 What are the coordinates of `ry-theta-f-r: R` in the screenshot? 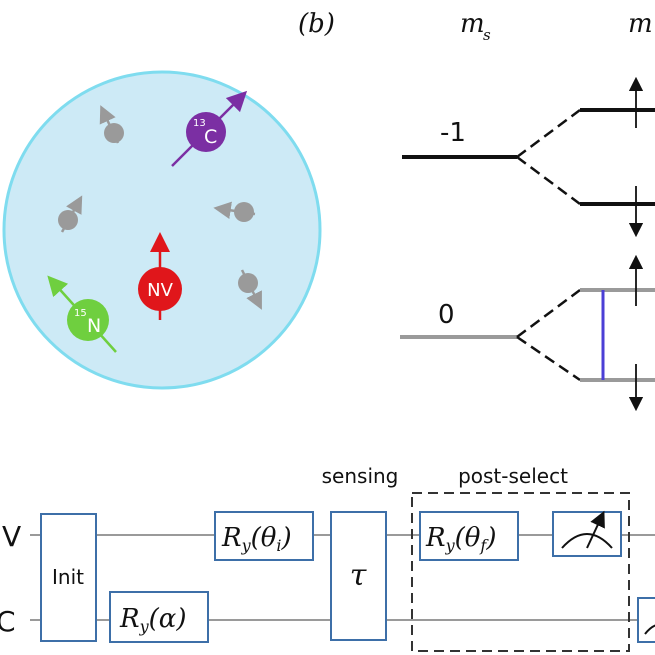 It's located at (435, 538).